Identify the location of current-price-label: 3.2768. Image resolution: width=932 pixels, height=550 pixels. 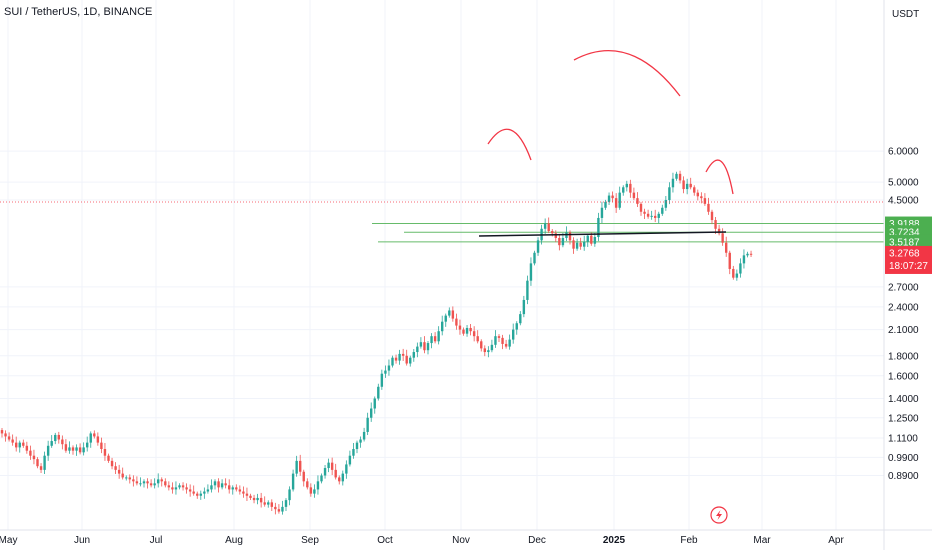
(904, 253).